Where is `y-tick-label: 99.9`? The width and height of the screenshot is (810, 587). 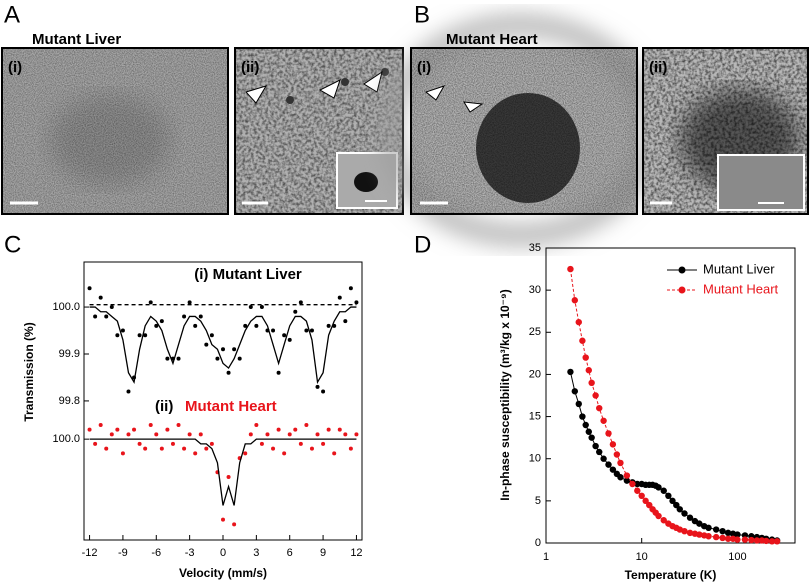 y-tick-label: 99.9 is located at coordinates (69, 354).